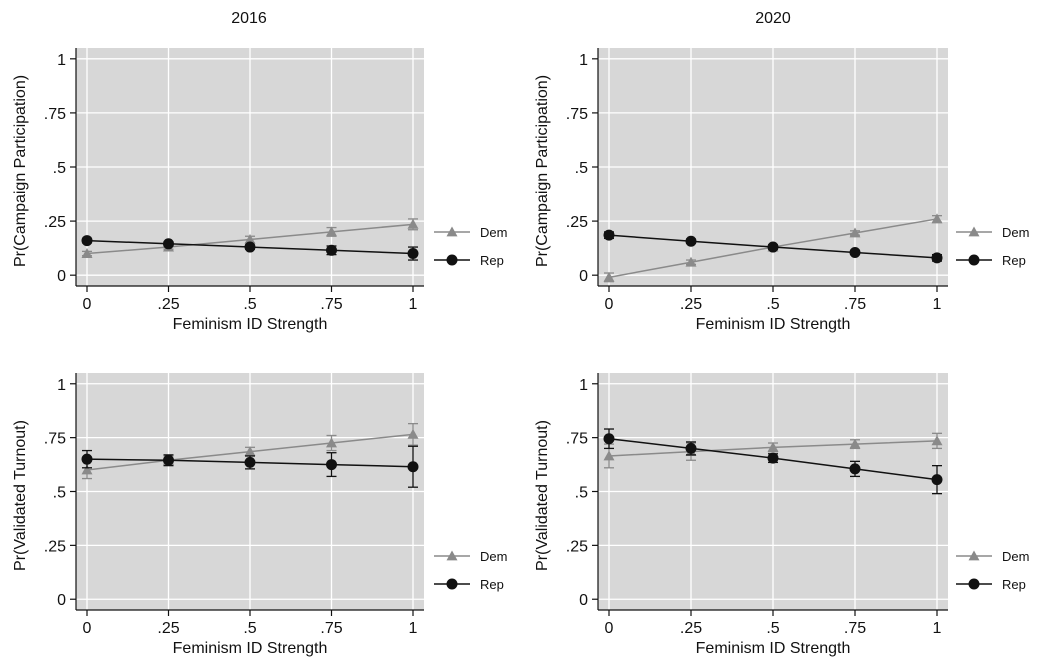 This screenshot has width=1042, height=659. Describe the element at coordinates (249, 18) in the screenshot. I see `column-title-2016: 2016` at that location.